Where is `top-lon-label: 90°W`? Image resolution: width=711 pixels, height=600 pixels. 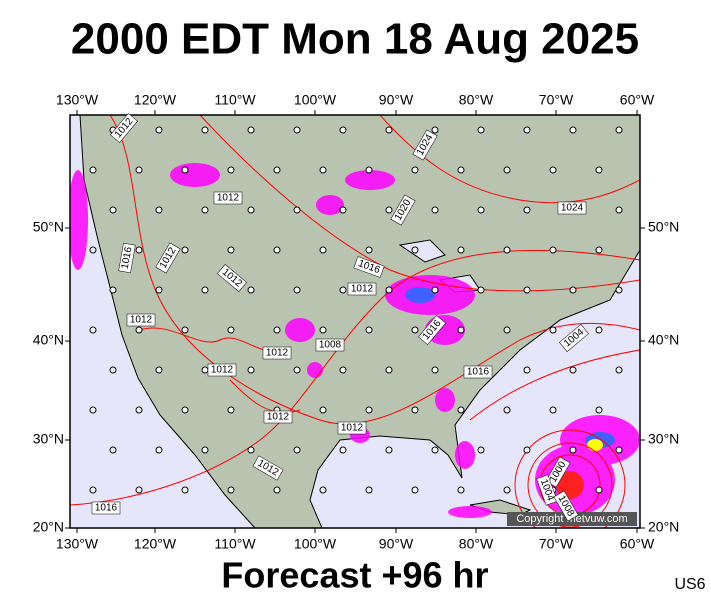
top-lon-label: 90°W is located at coordinates (396, 100).